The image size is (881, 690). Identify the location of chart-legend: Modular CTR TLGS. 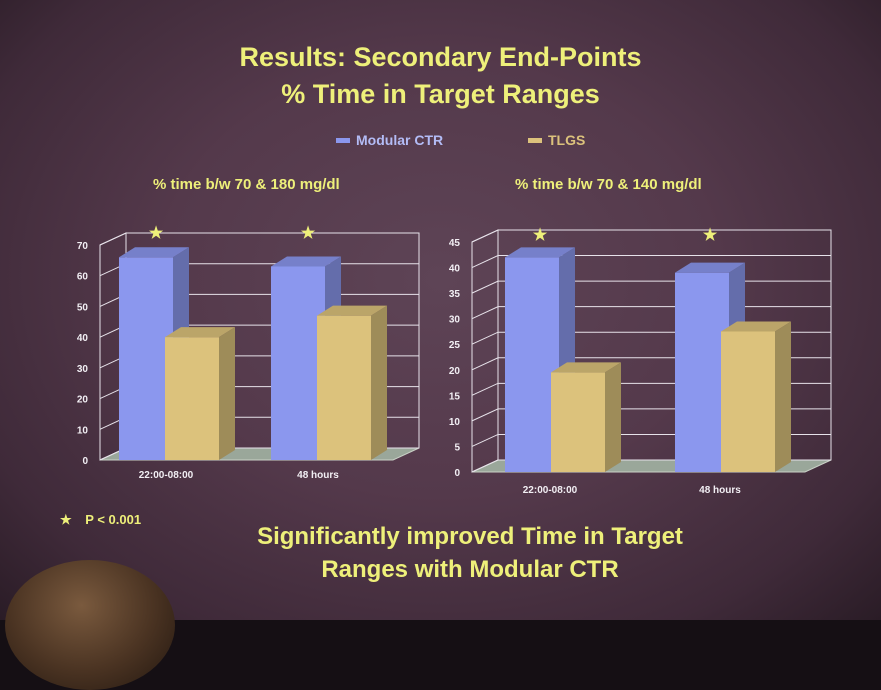
(440, 142).